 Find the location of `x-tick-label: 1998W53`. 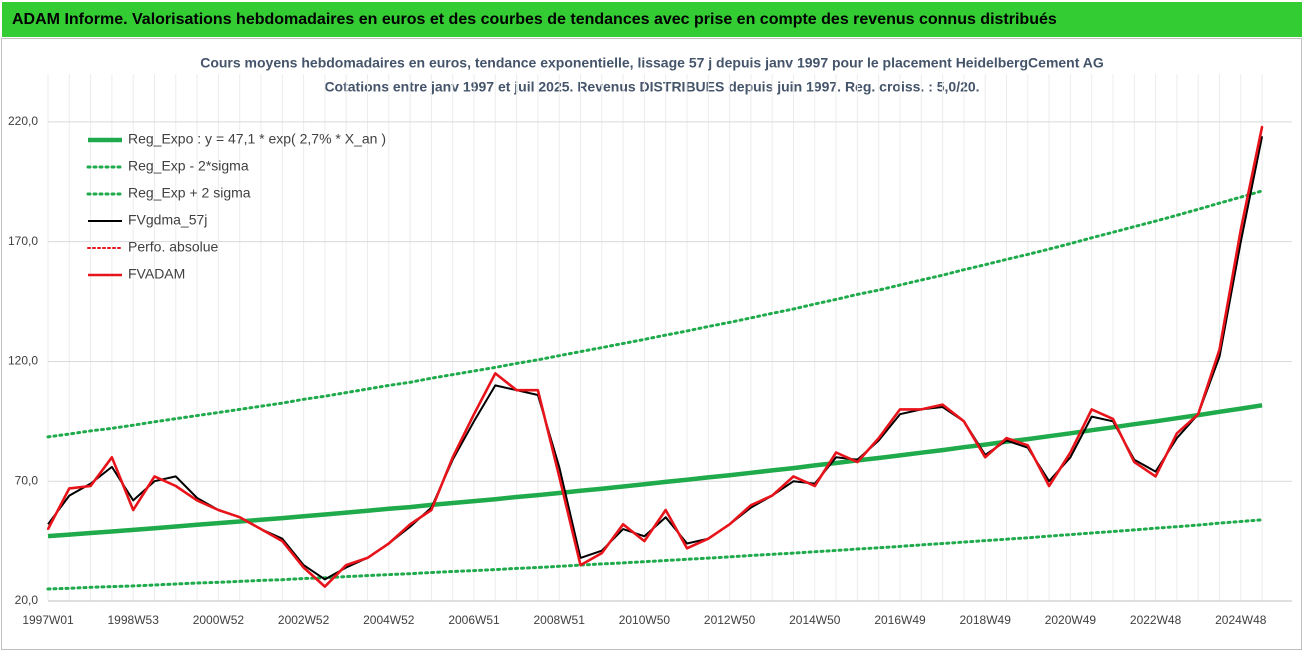

x-tick-label: 1998W53 is located at coordinates (134, 620).